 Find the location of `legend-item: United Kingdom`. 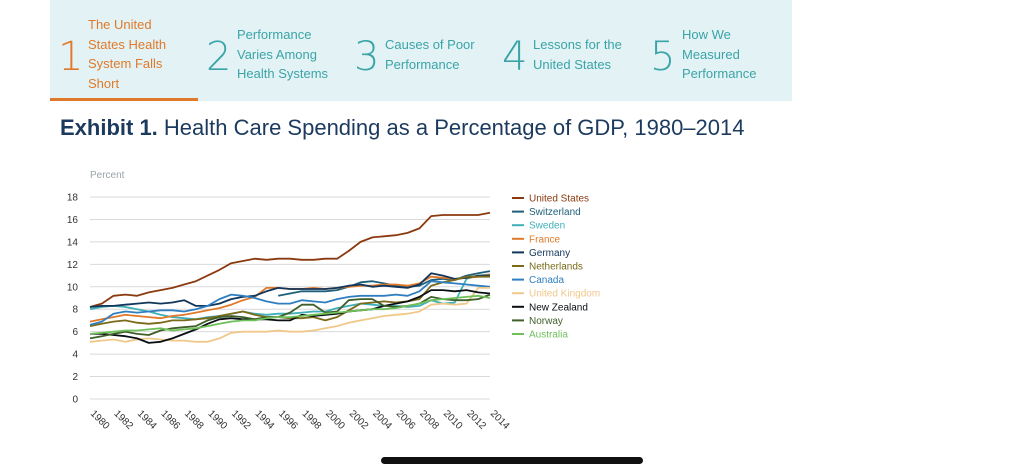

legend-item: United Kingdom is located at coordinates (564, 294).